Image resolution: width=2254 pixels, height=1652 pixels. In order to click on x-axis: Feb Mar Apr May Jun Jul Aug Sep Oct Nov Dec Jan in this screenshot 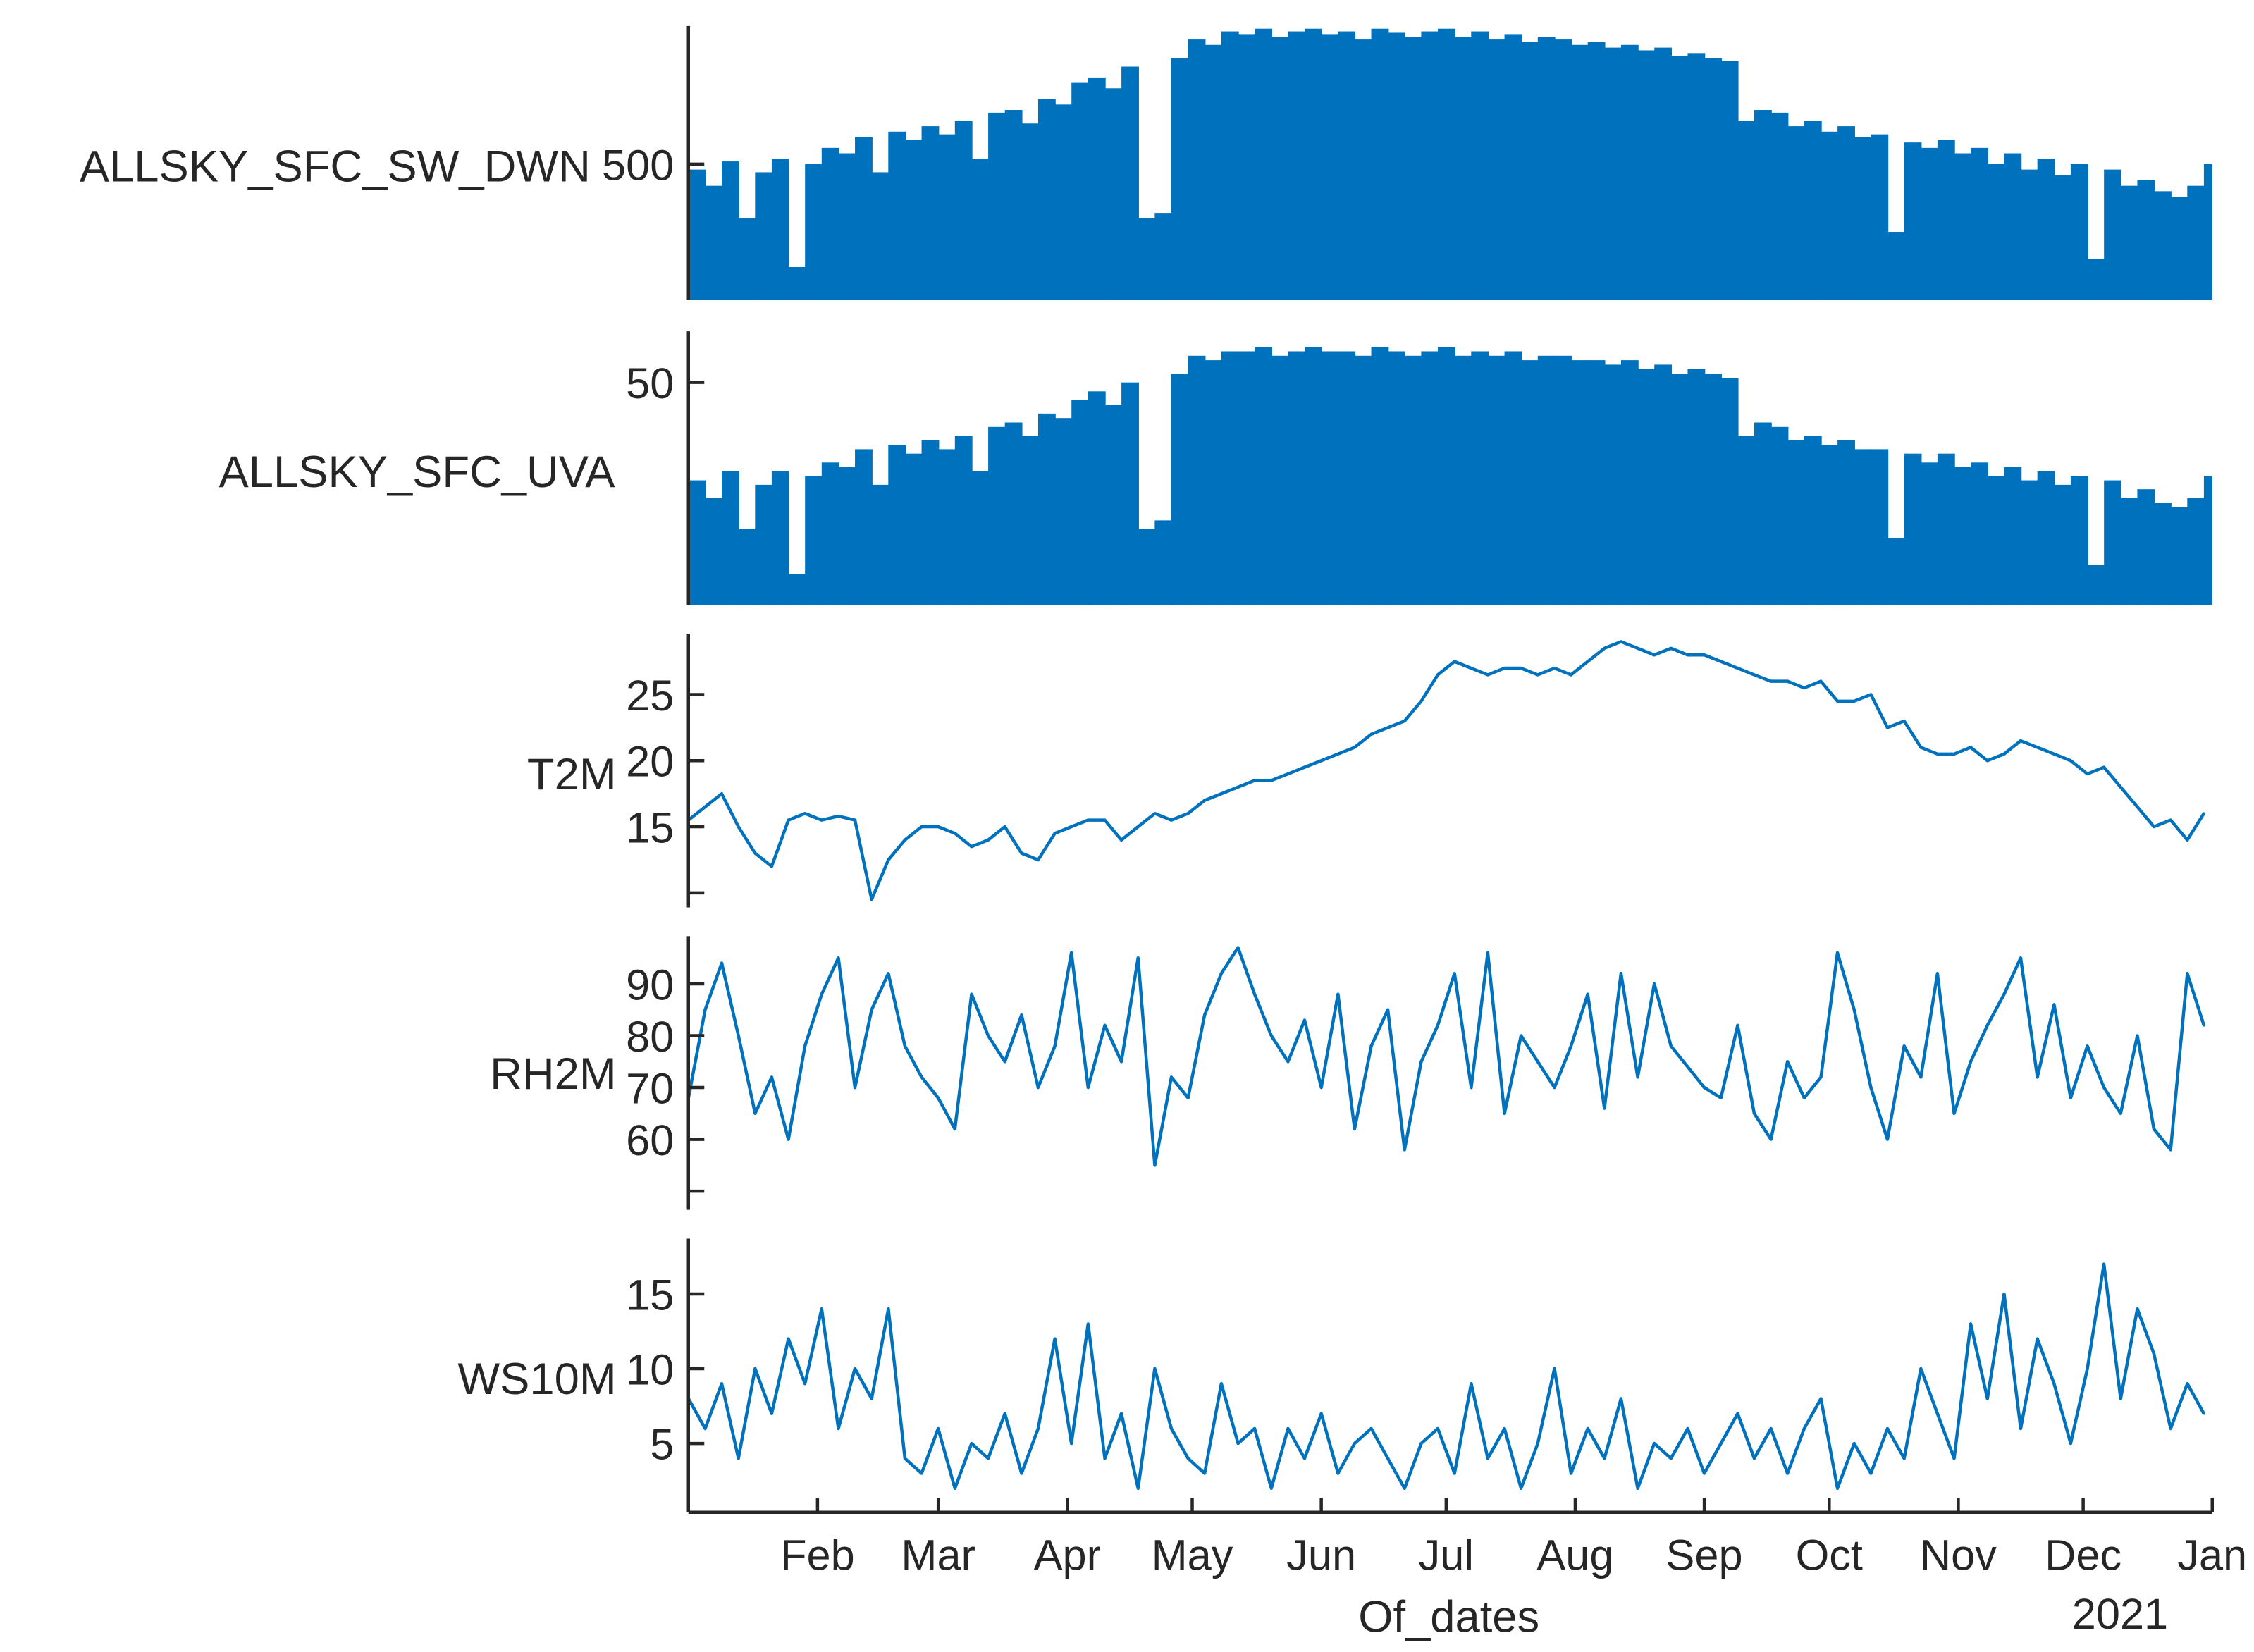, I will do `click(1467, 1538)`.